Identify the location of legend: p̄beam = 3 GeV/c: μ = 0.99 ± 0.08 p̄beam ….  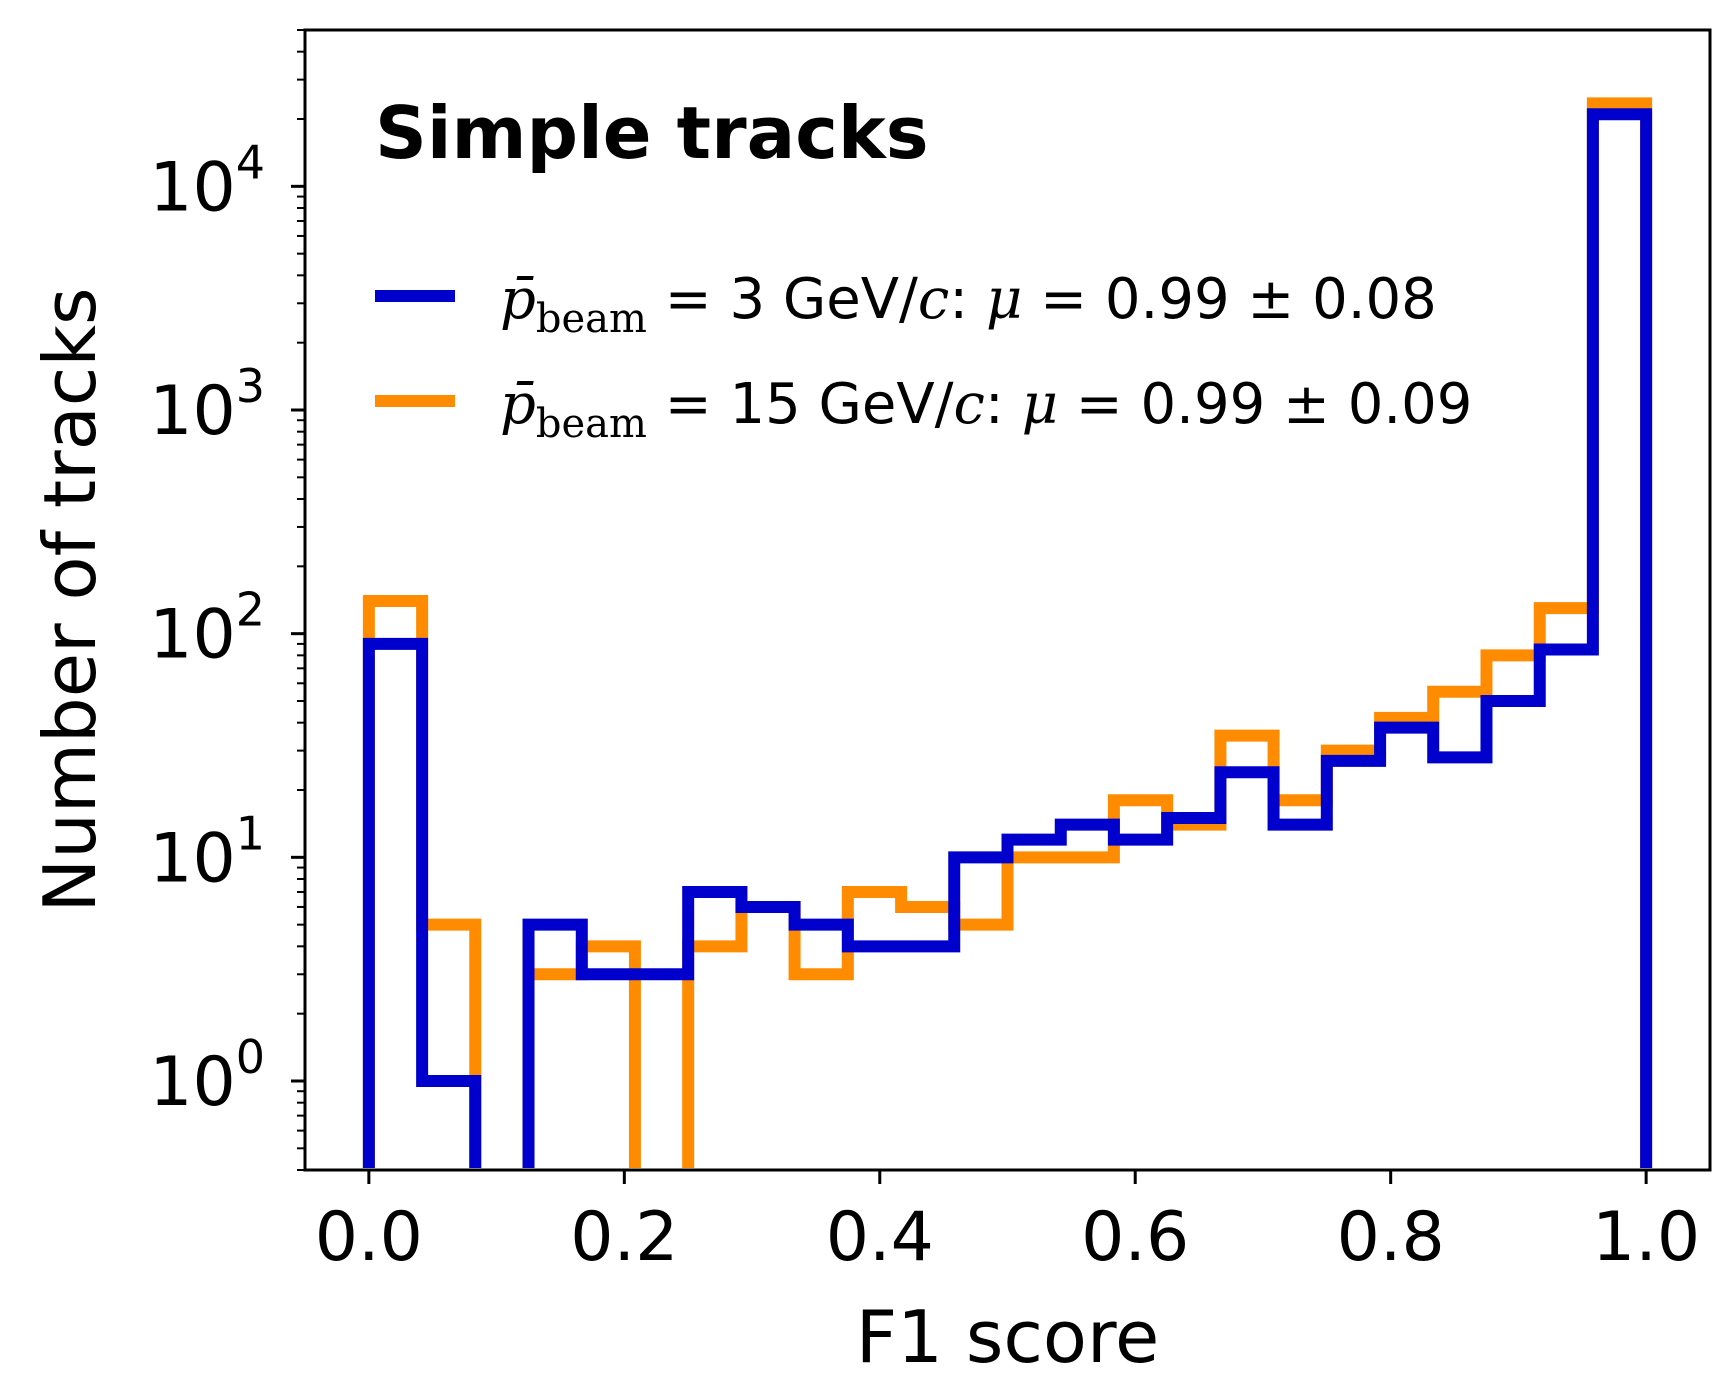
(923, 357).